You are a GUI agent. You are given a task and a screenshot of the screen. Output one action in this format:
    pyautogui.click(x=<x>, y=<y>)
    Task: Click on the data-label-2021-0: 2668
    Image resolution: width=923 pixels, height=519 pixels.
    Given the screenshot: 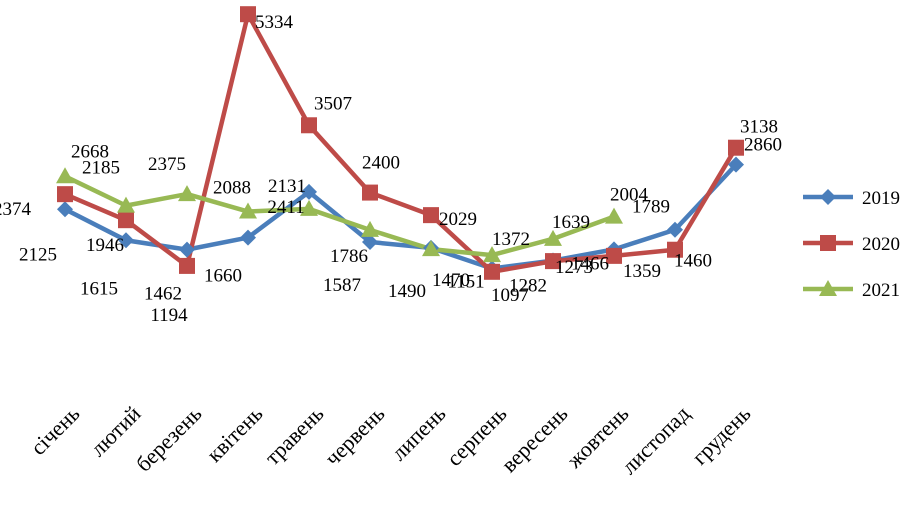 What is the action you would take?
    pyautogui.click(x=90, y=151)
    